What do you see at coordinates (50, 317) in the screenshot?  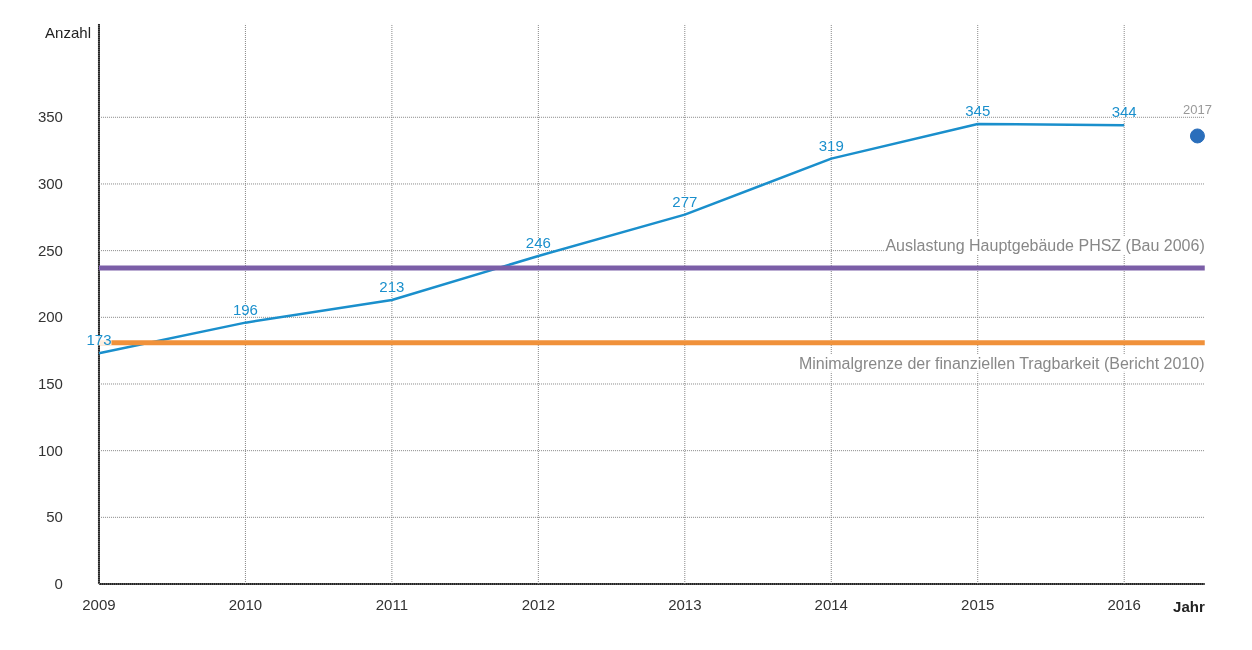 I see `y-tick-label: 200` at bounding box center [50, 317].